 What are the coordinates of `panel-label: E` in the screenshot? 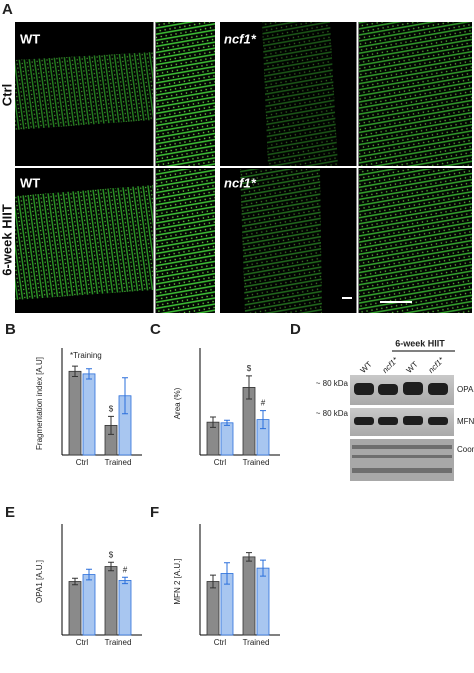 It's located at (10, 512).